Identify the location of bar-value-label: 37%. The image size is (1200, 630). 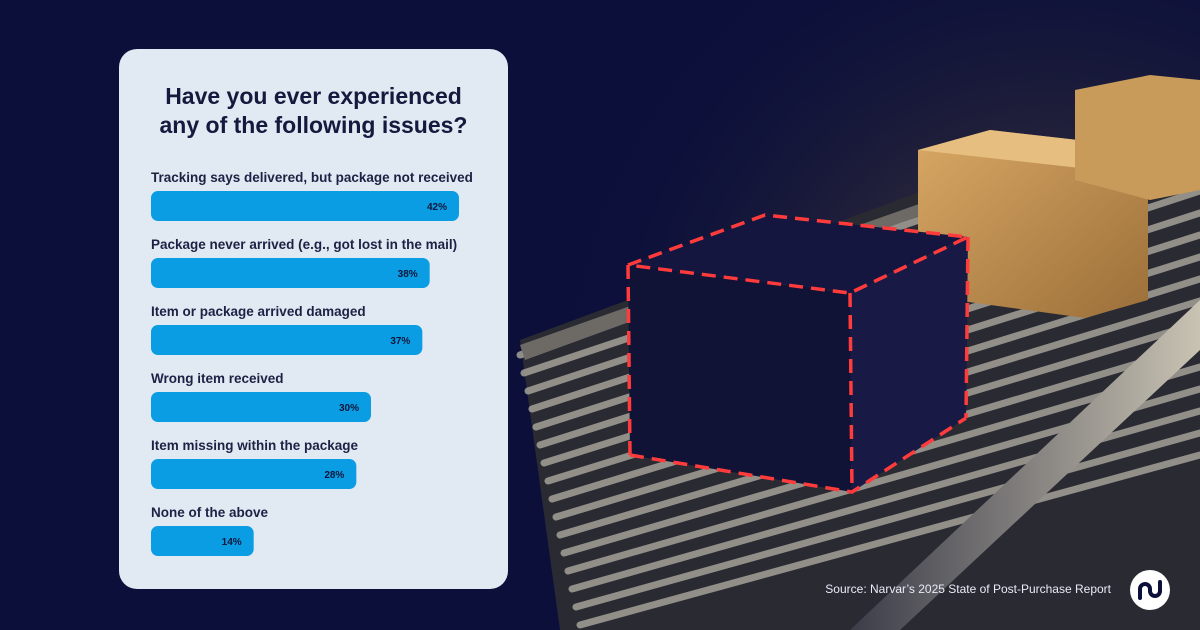
(400, 341).